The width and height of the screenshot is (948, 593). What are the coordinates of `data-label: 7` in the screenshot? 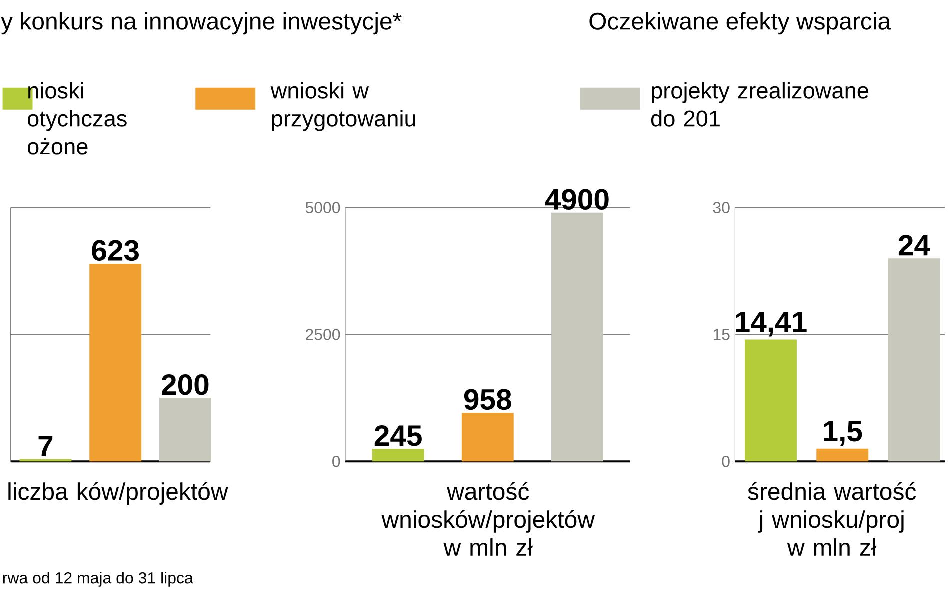 It's located at (45, 446).